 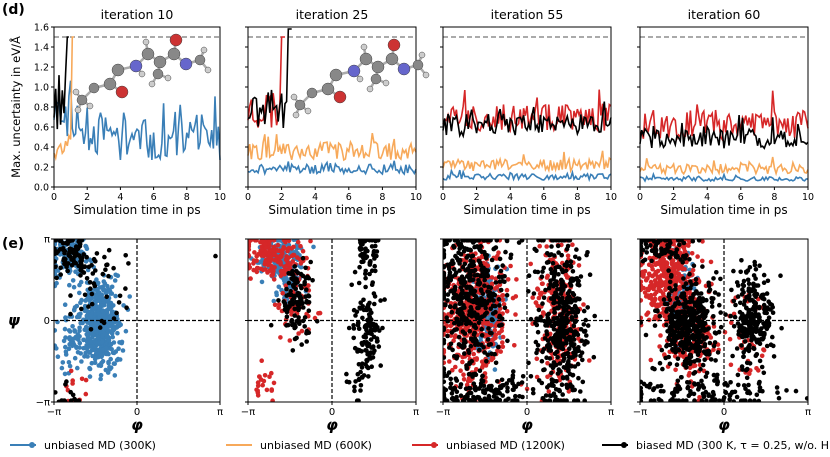 I want to click on x-tick-label: 6, so click(x=349, y=197).